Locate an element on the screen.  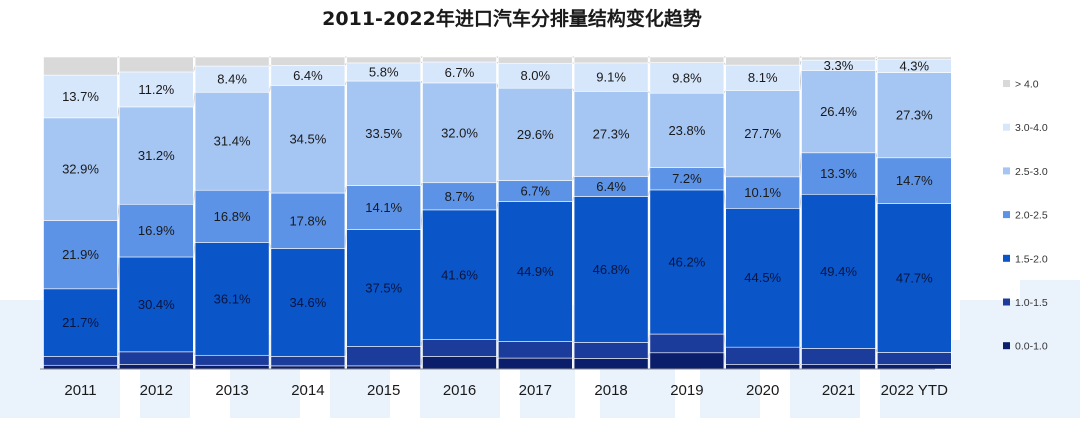
segment-label: 8.0% is located at coordinates (535, 75).